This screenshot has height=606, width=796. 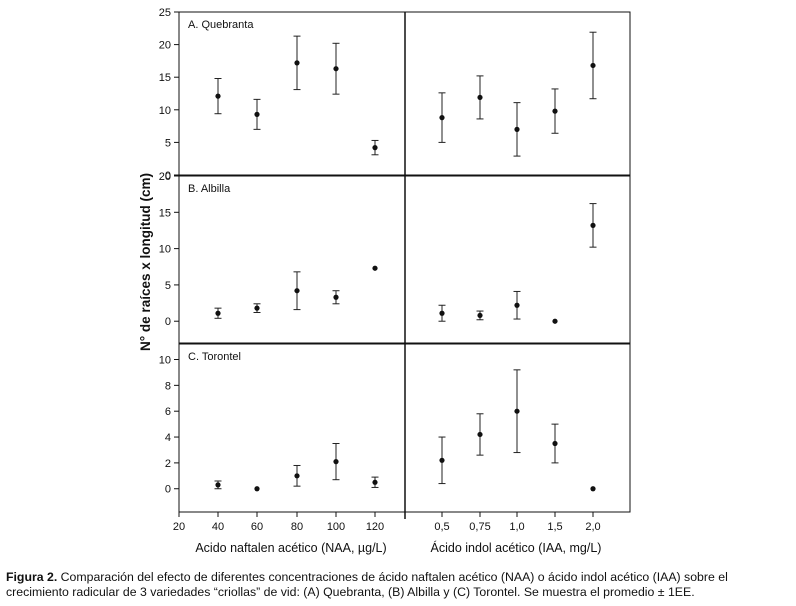 I want to click on y-tick-label-1-1: 5, so click(x=168, y=286).